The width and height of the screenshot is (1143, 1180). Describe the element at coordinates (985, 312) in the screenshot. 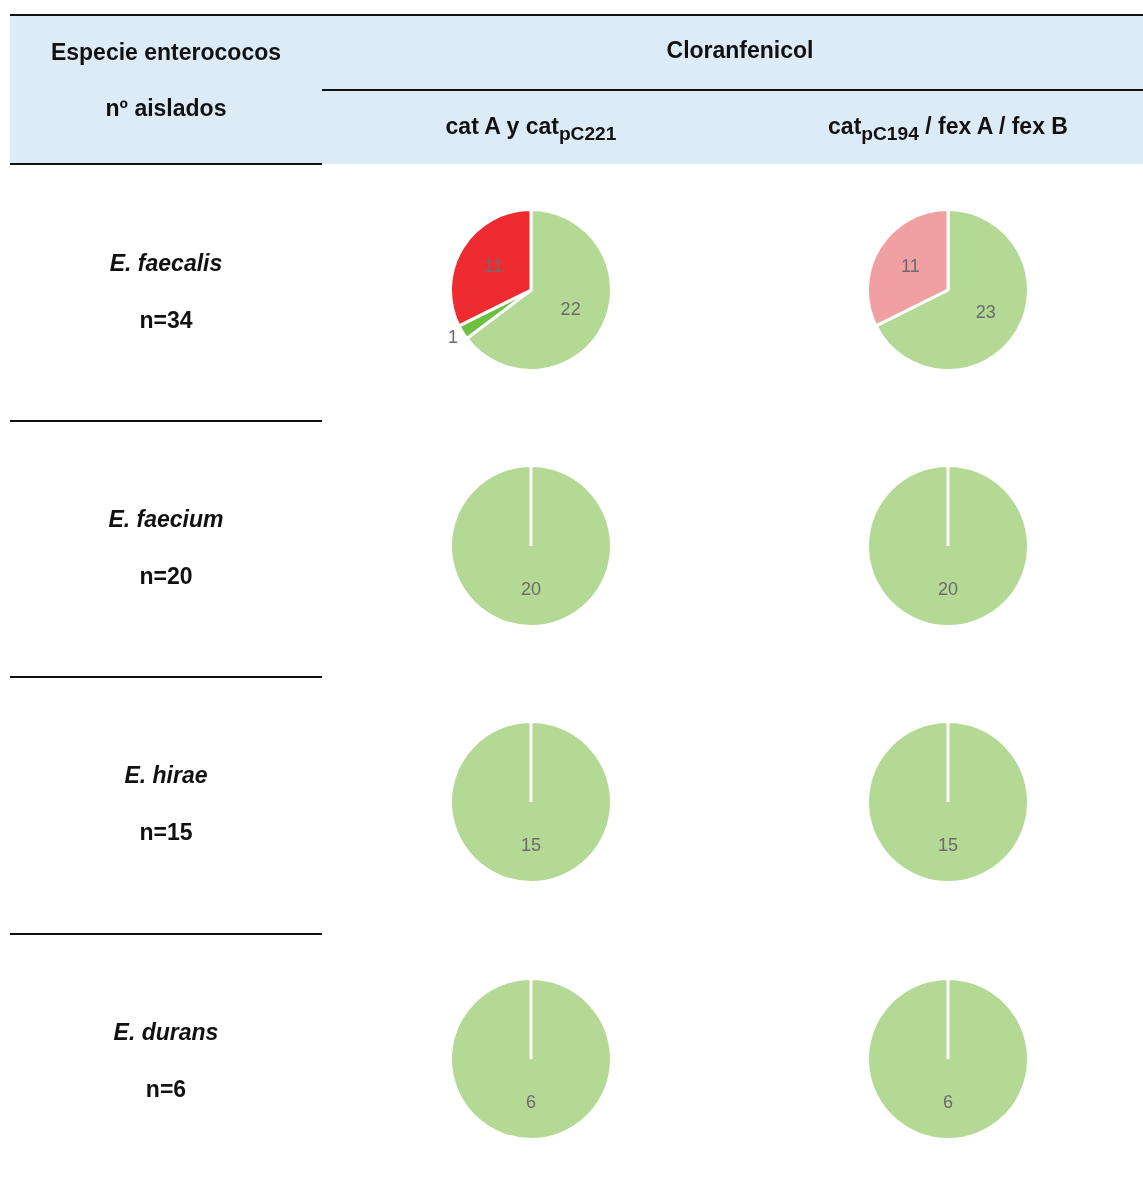

I see `data-label: 23` at that location.